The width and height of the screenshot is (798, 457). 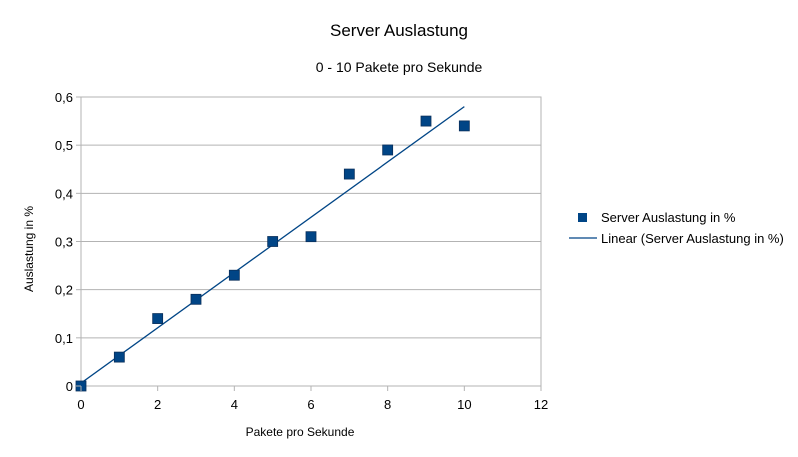 I want to click on x-axis-label: Pakete pro Sekunde, so click(x=300, y=432).